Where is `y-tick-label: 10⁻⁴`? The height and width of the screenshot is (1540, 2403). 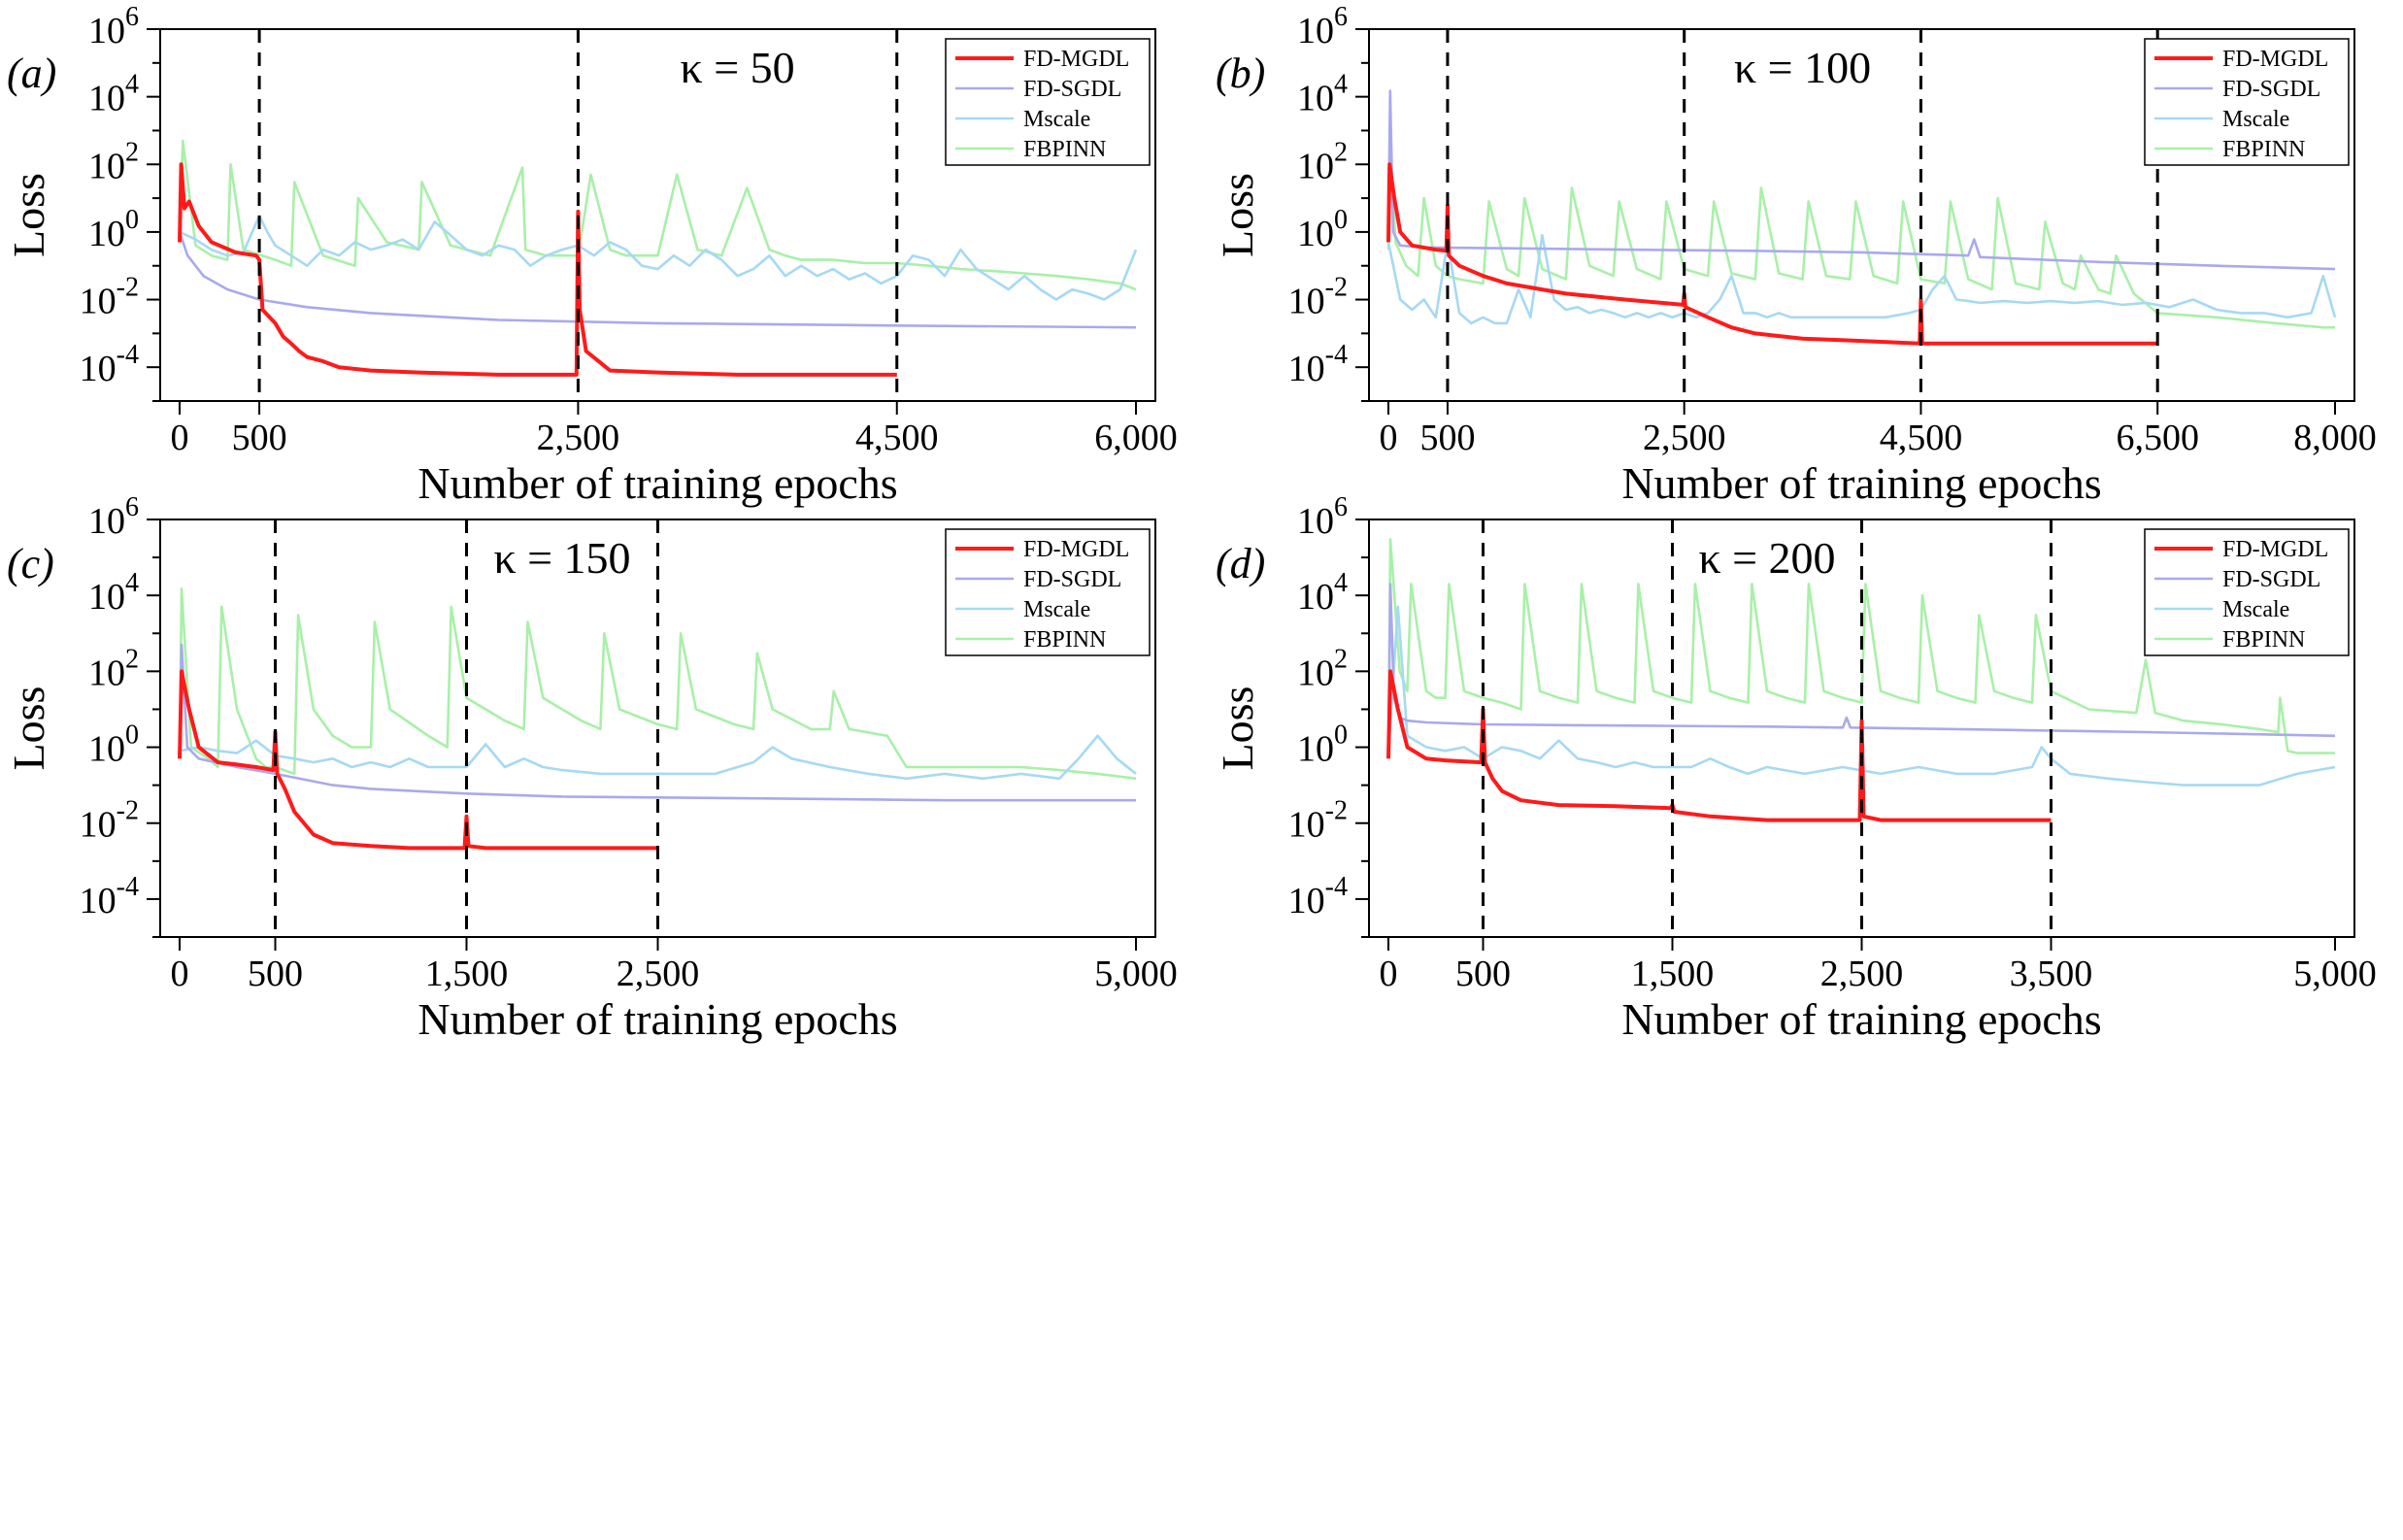
y-tick-label: 10⁻⁴ is located at coordinates (110, 364).